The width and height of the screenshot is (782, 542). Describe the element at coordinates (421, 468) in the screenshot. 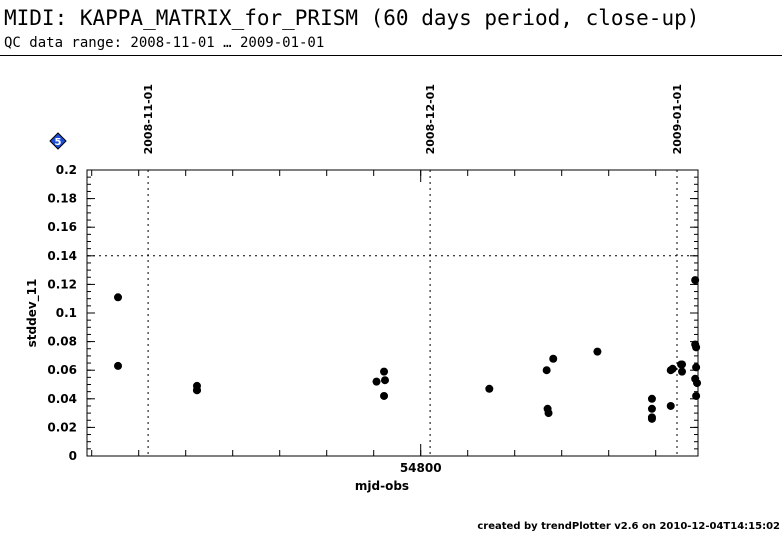

I see `x-tick-label: 54800` at that location.